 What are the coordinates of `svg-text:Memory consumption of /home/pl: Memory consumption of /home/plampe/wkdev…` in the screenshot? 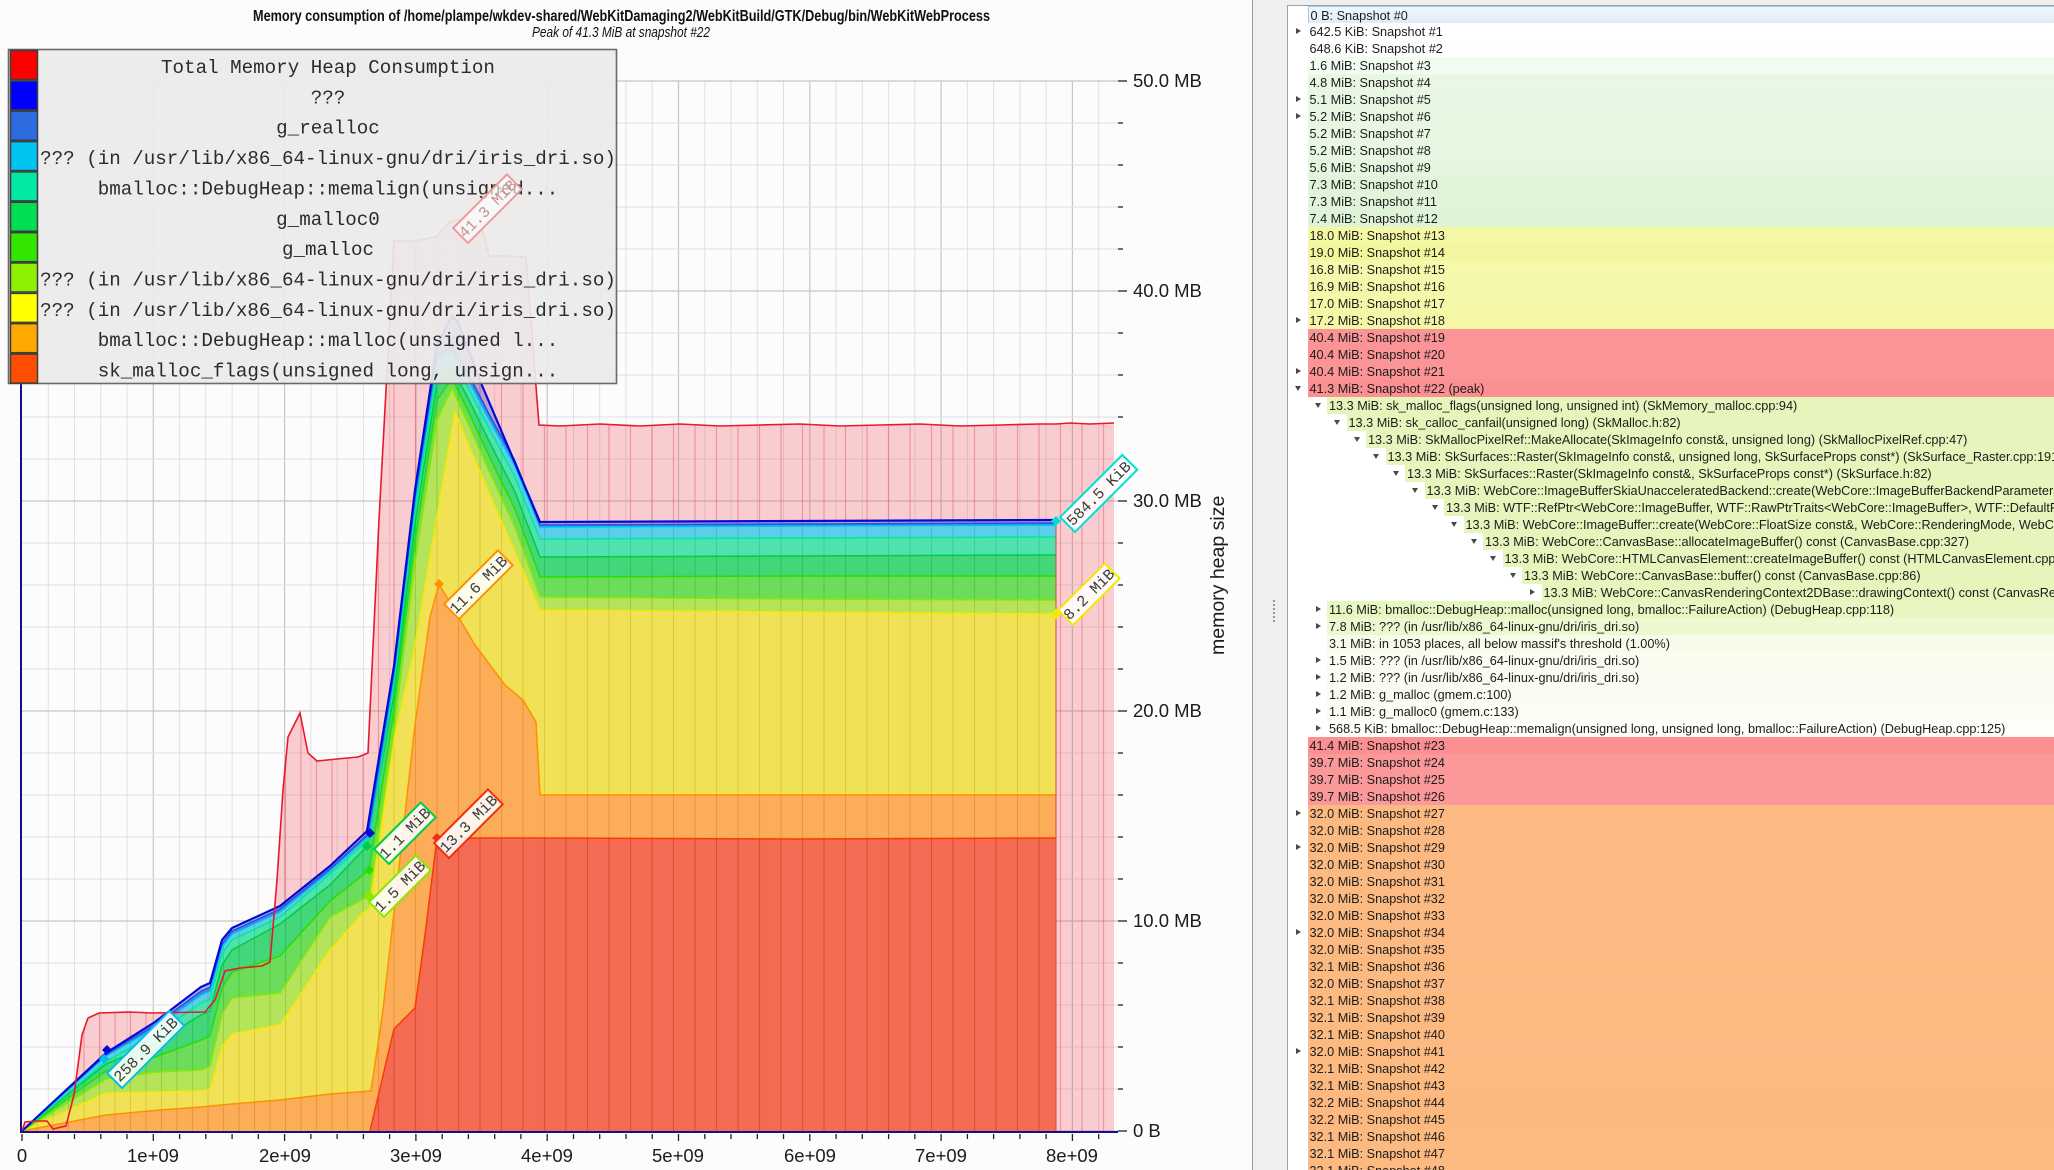 It's located at (621, 16).